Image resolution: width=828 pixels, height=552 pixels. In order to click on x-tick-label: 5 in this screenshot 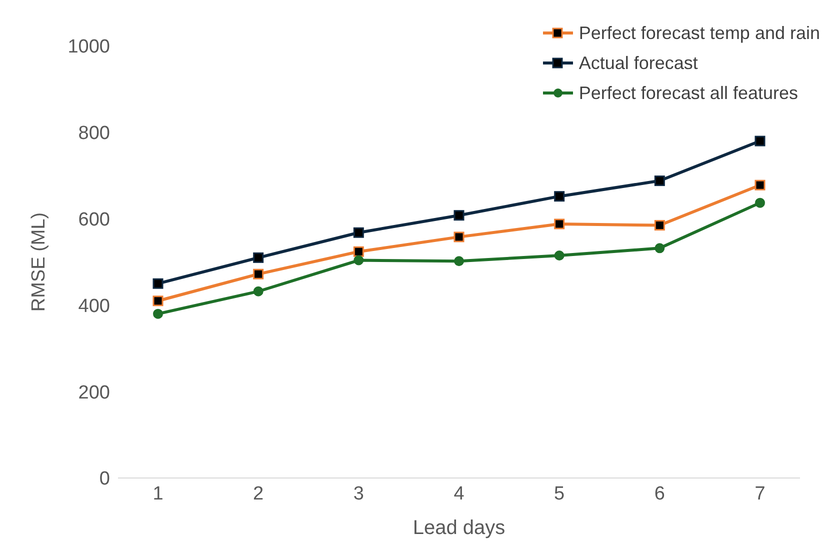, I will do `click(559, 493)`.